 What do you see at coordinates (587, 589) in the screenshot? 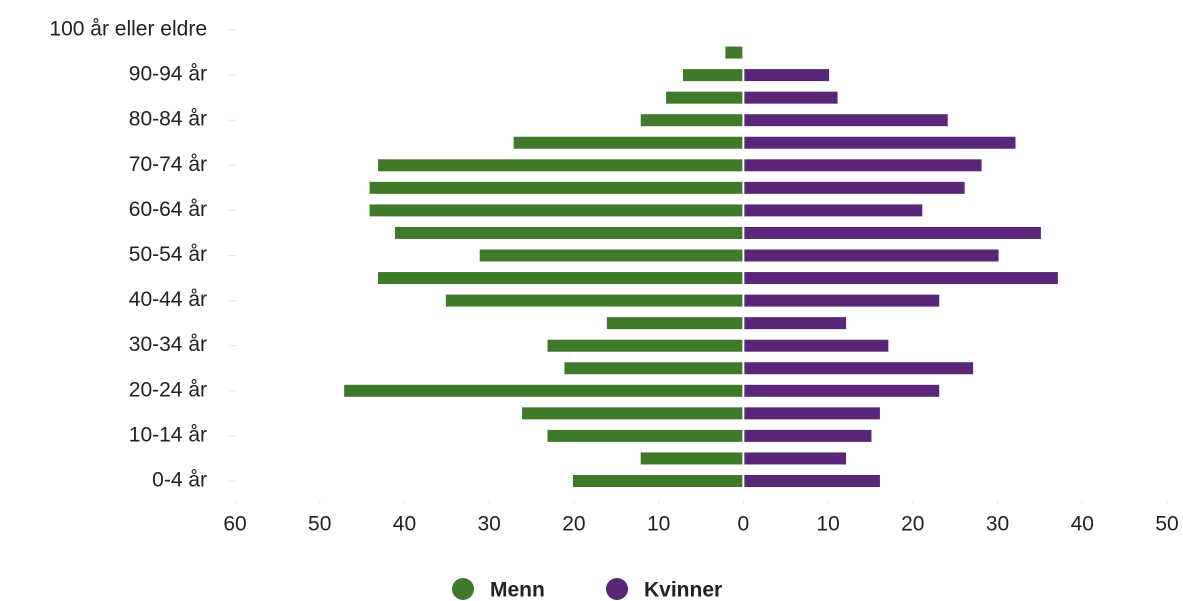
I see `legend: Menn Kvinner` at bounding box center [587, 589].